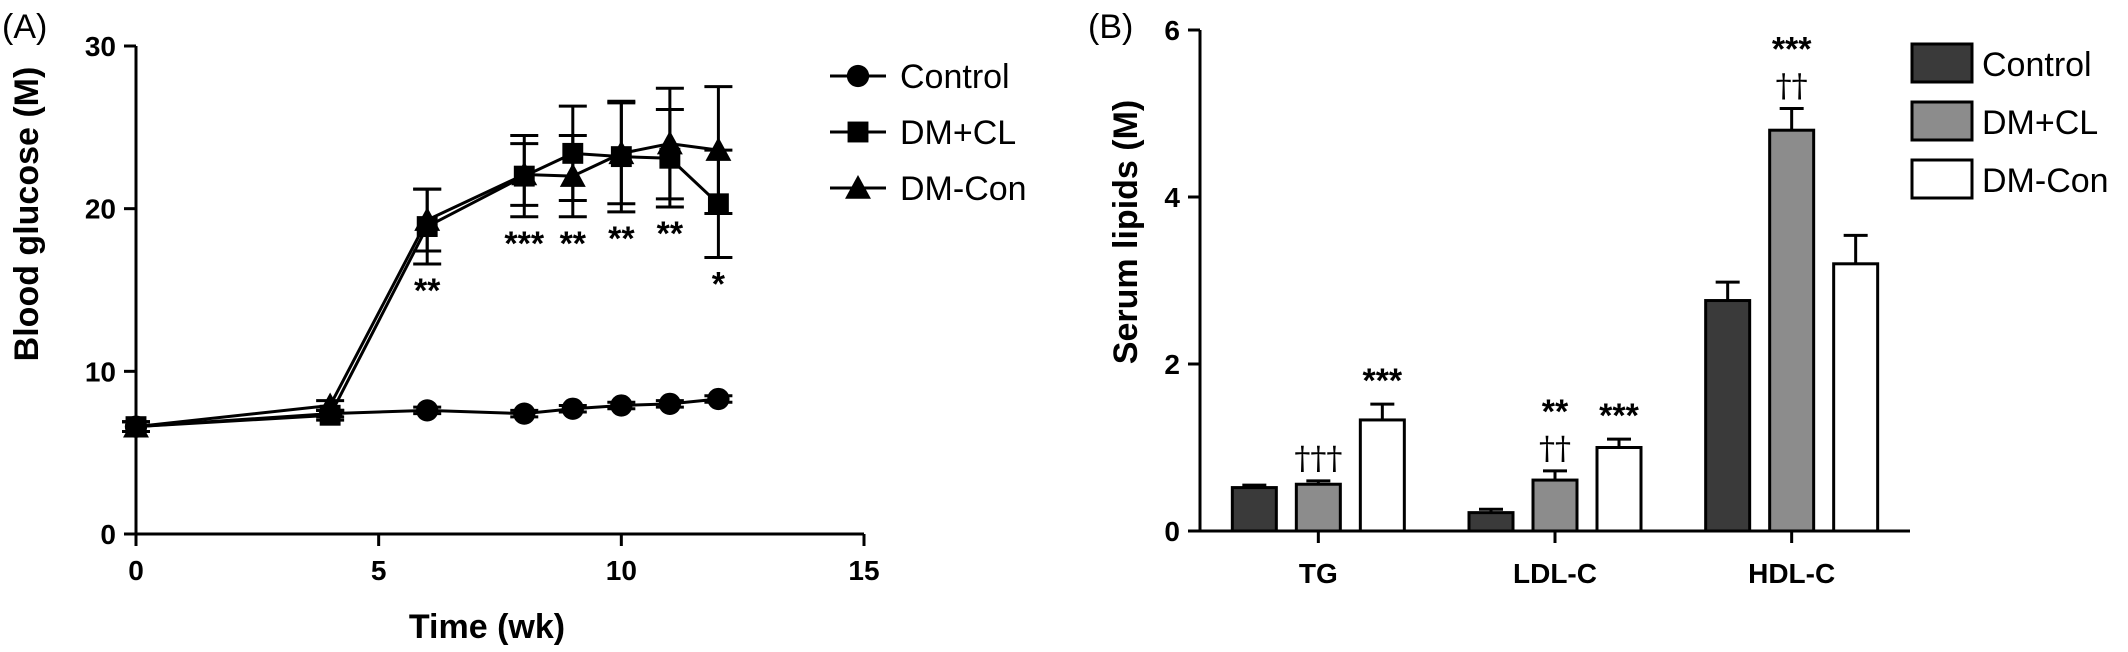 This screenshot has height=652, width=2128. Describe the element at coordinates (719, 284) in the screenshot. I see `significance-label: *` at that location.